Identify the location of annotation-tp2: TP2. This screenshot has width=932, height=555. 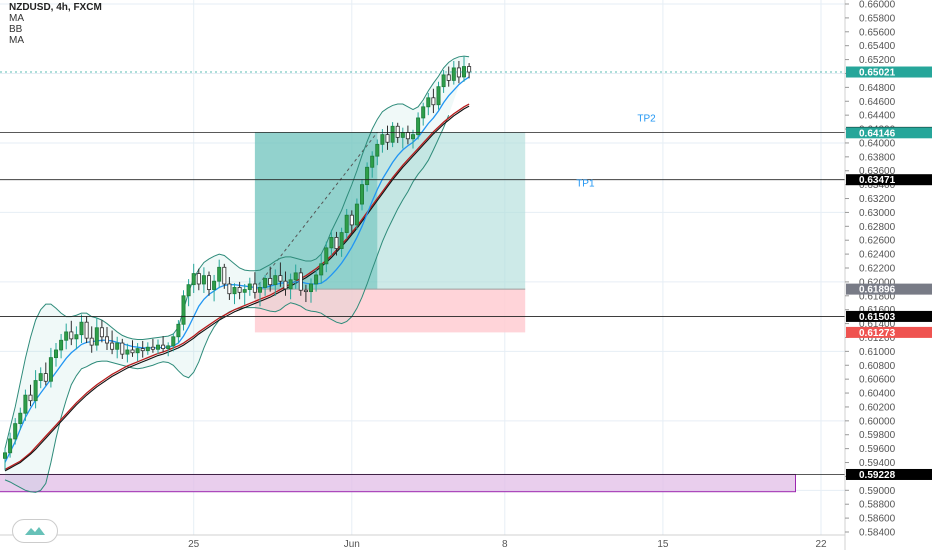
(646, 118).